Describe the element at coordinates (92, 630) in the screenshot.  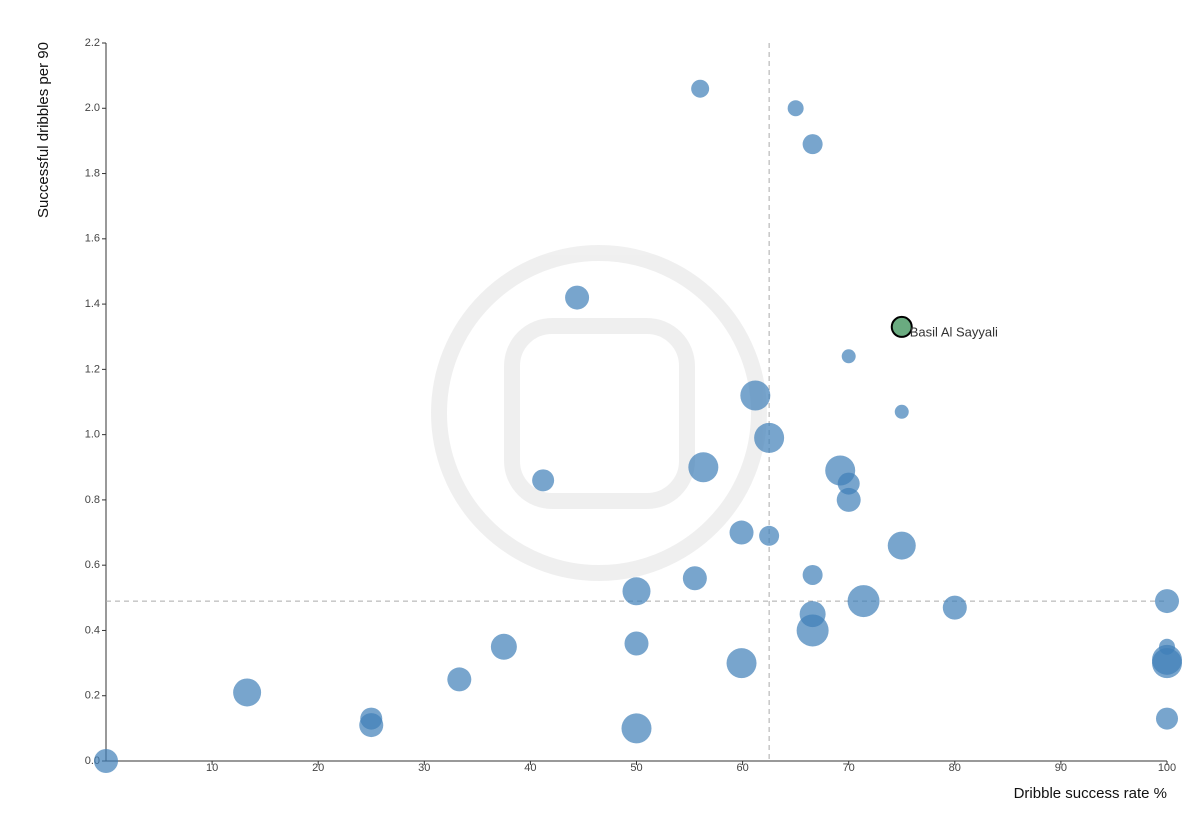
I see `y-tick-label: 0.4` at that location.